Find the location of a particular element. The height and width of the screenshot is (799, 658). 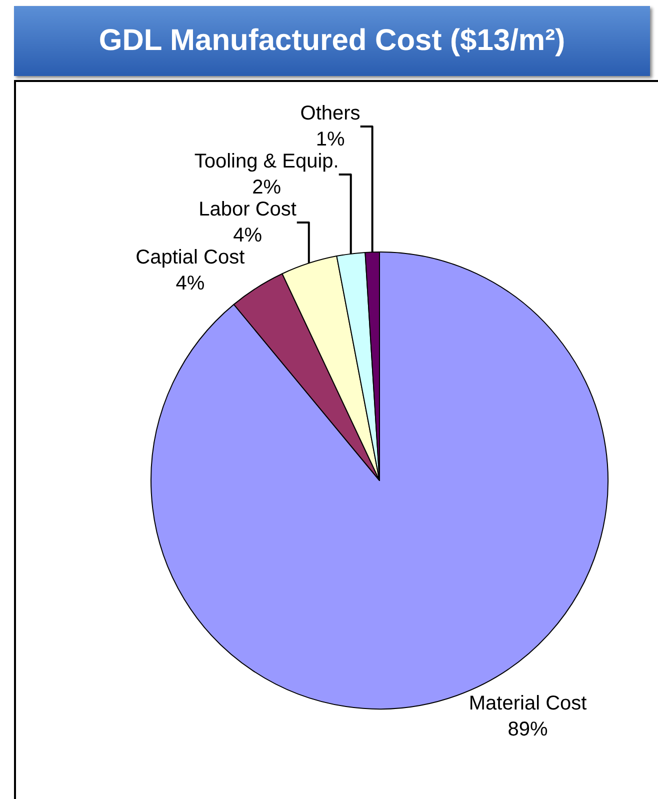

slice-label: Tooling & Equip. is located at coordinates (266, 161).